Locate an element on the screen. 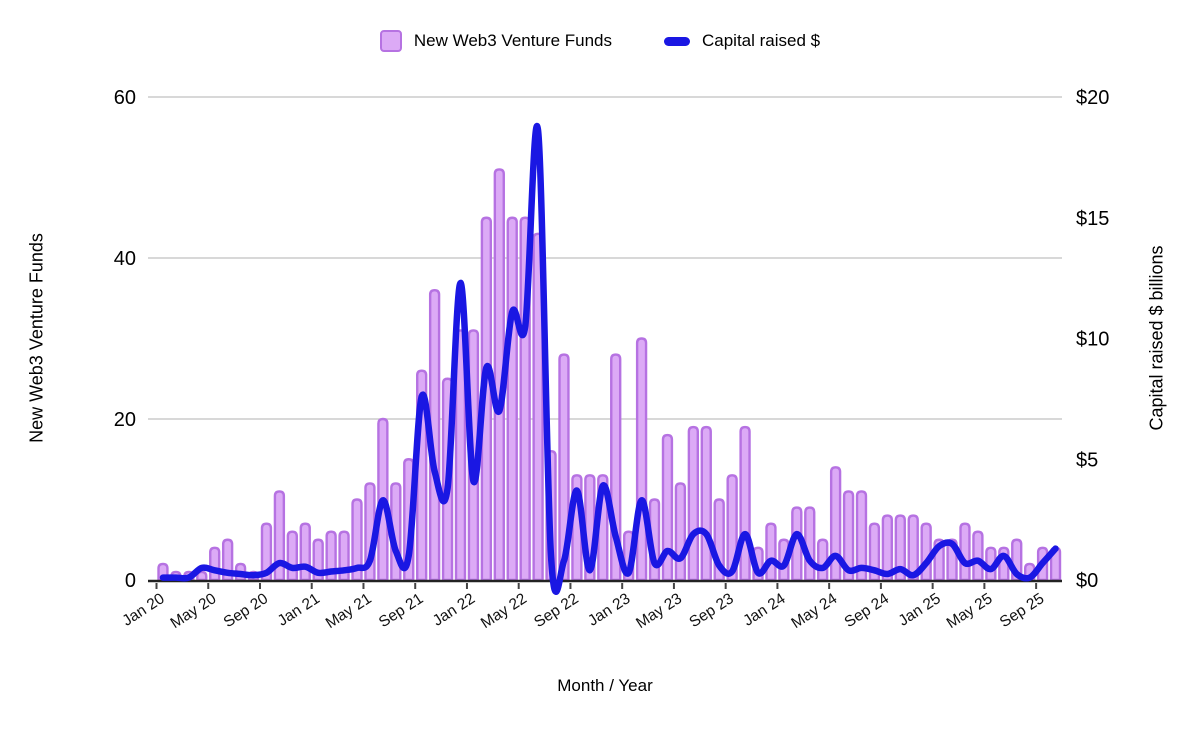  x-axis-tick-label: Jan 23 is located at coordinates (609, 610).